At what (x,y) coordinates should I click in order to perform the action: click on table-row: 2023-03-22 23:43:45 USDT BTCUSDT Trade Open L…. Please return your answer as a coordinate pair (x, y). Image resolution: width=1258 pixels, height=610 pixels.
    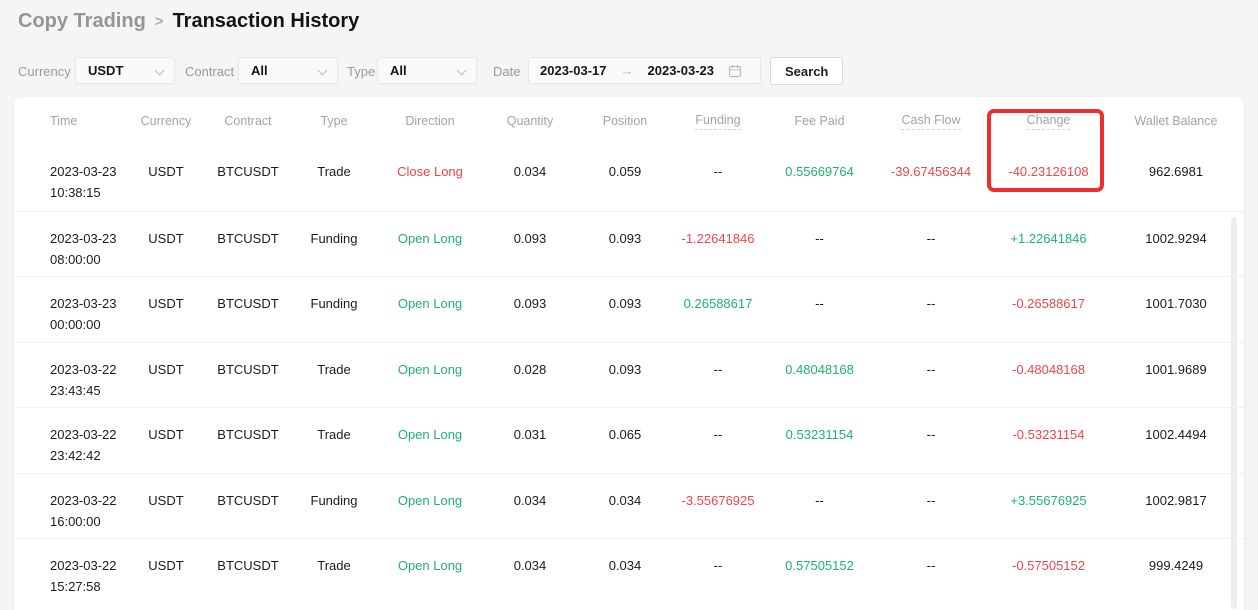
    Looking at the image, I should click on (629, 374).